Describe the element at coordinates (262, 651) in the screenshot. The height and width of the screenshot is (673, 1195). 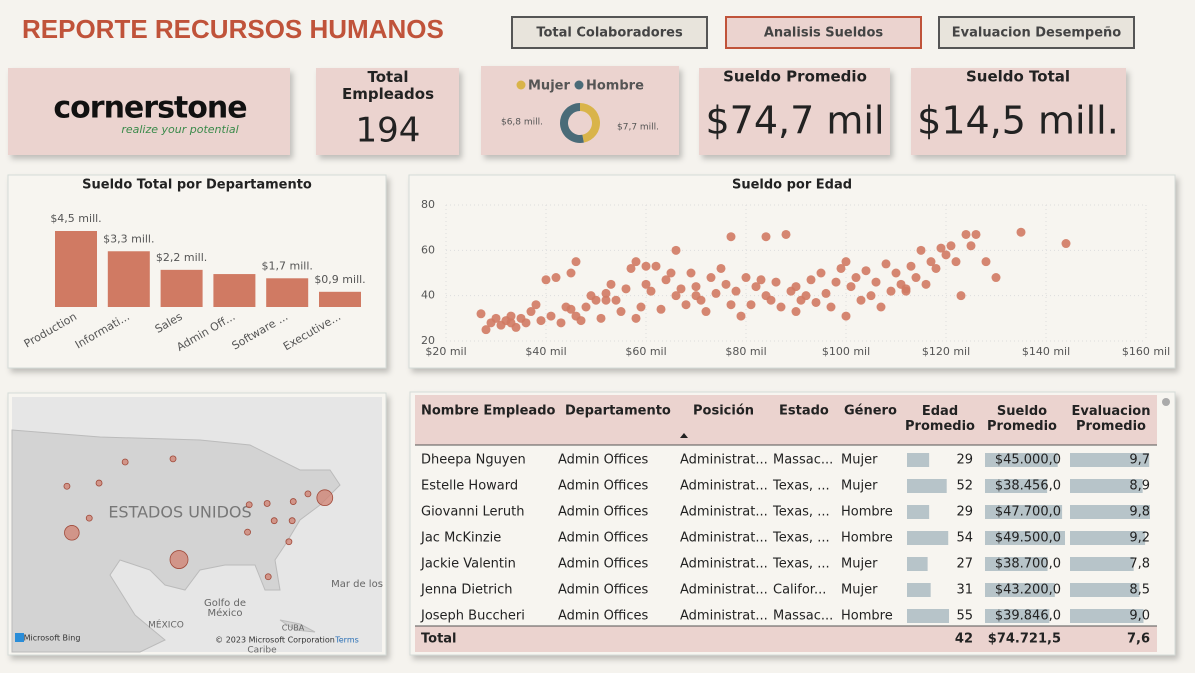
I see `map-label: Caribe` at that location.